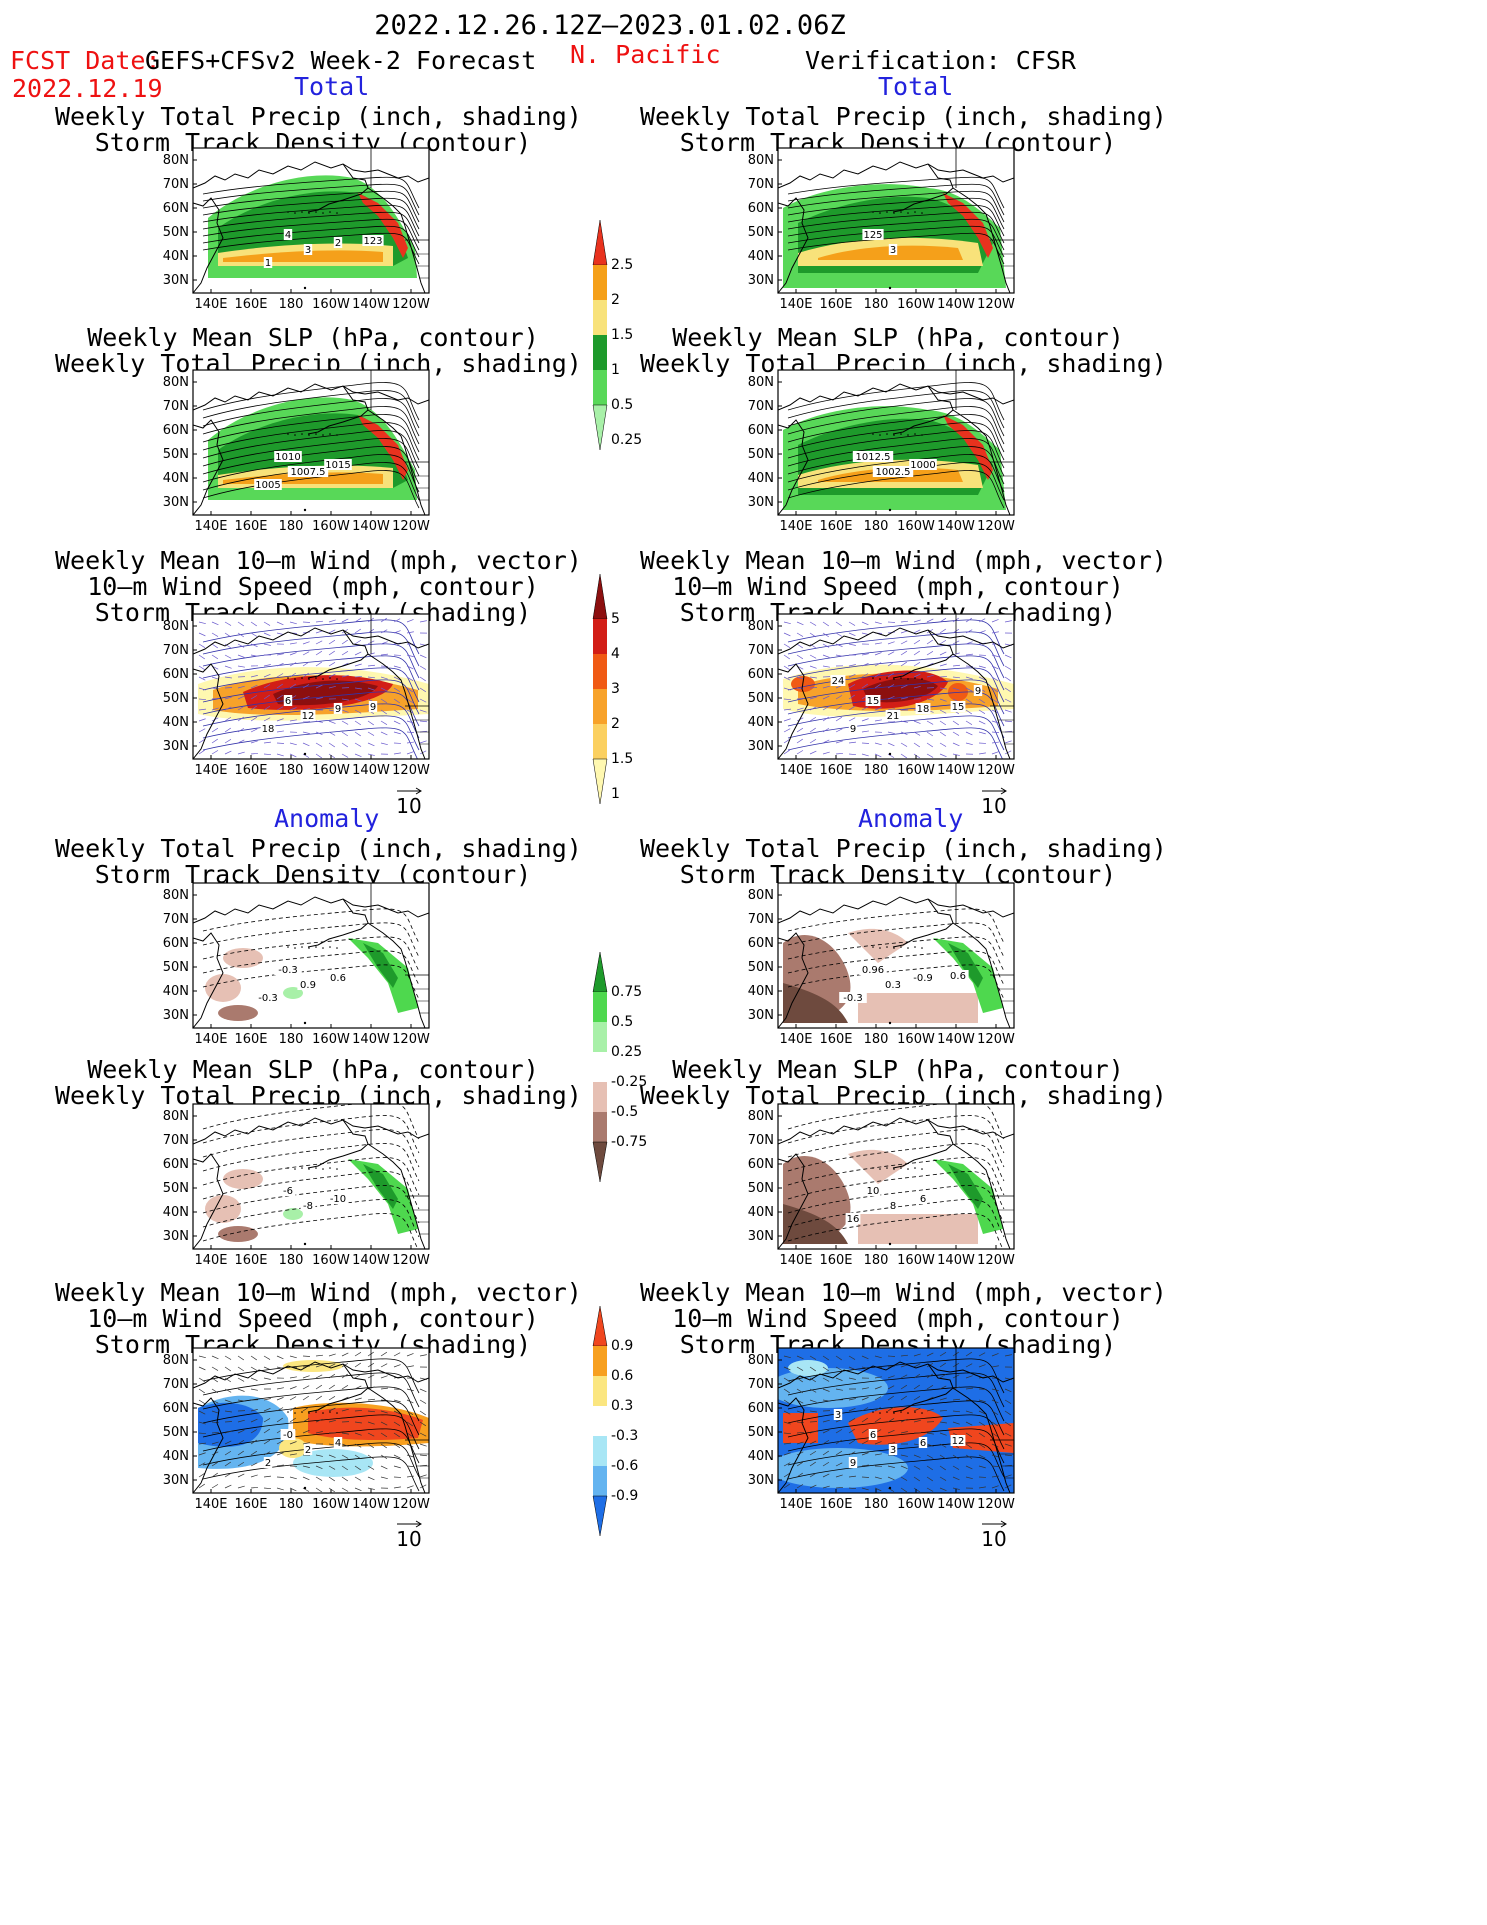 This screenshot has height=1925, width=1487. What do you see at coordinates (176, 1116) in the screenshot?
I see `lat-label: 80N` at bounding box center [176, 1116].